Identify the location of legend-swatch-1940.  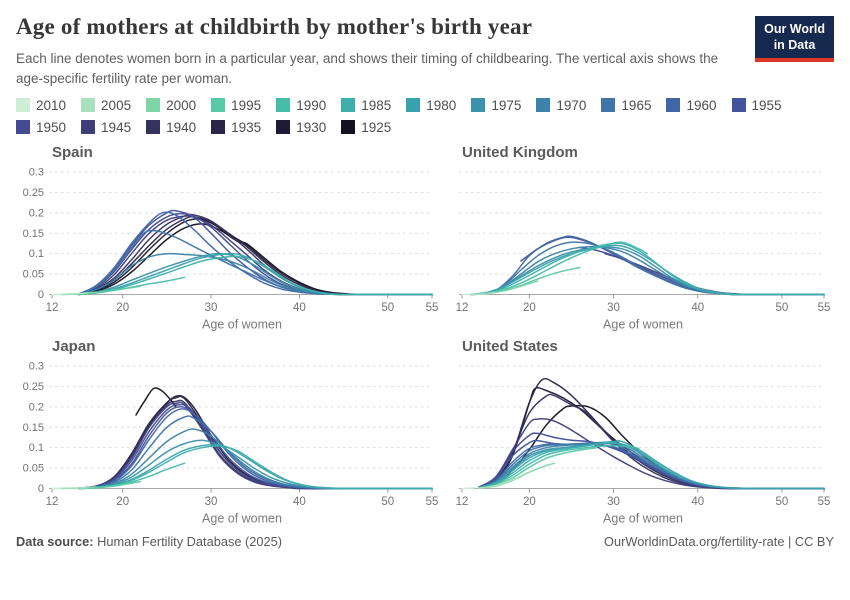
(153, 127).